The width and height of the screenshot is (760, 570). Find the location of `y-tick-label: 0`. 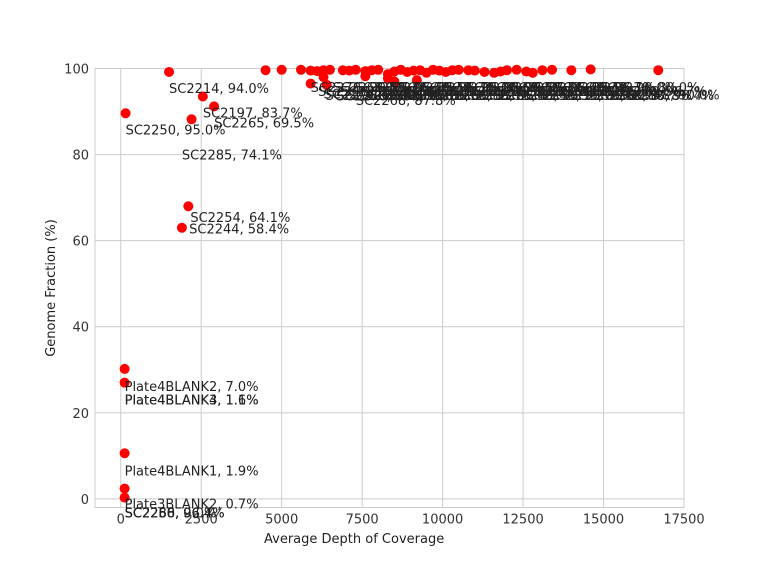

y-tick-label: 0 is located at coordinates (85, 500).